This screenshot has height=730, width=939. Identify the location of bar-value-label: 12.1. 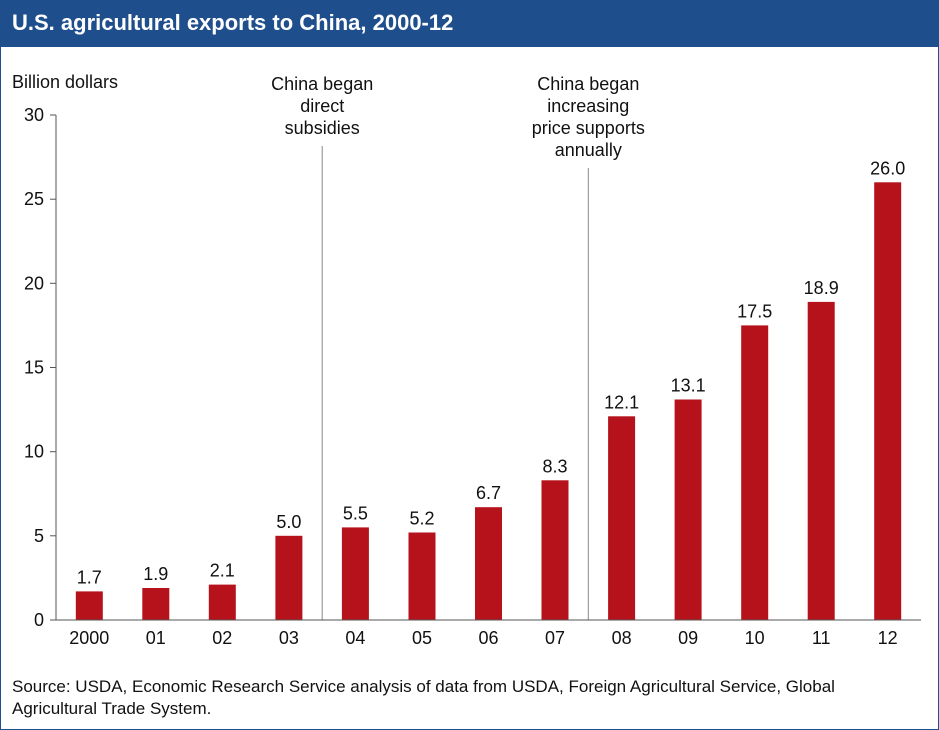
(621, 402).